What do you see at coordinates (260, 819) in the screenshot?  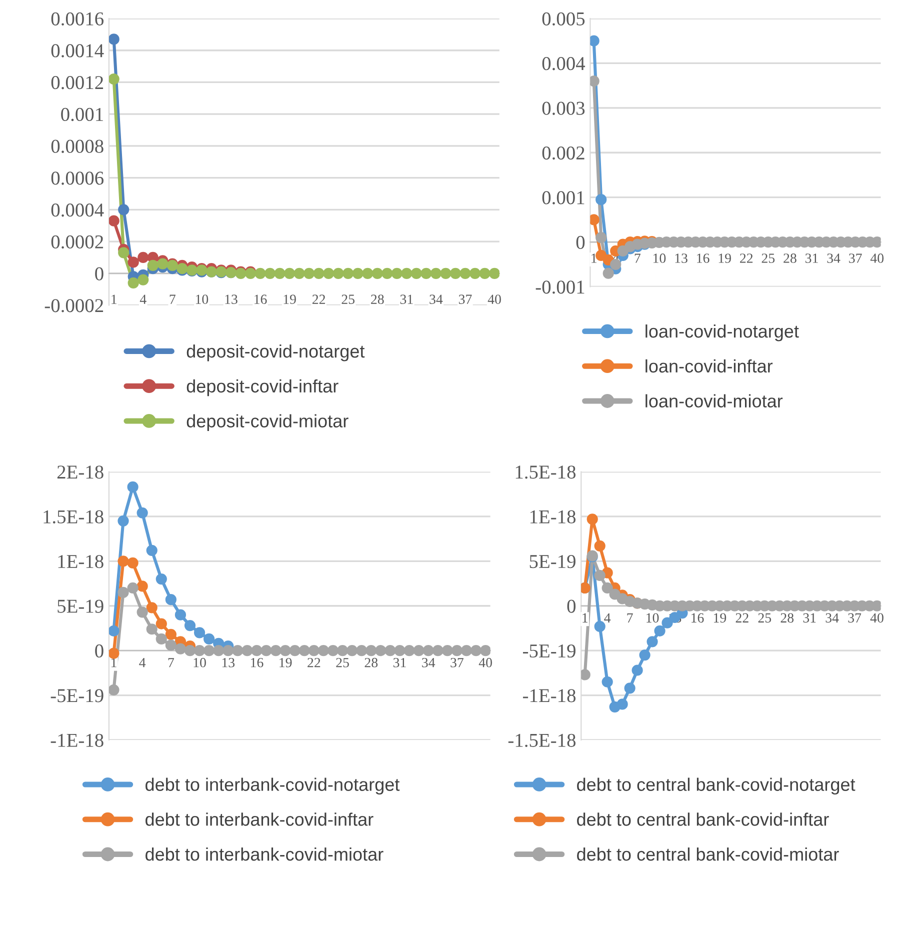 I see `legend-label: debt to interbank-covid-inftar` at bounding box center [260, 819].